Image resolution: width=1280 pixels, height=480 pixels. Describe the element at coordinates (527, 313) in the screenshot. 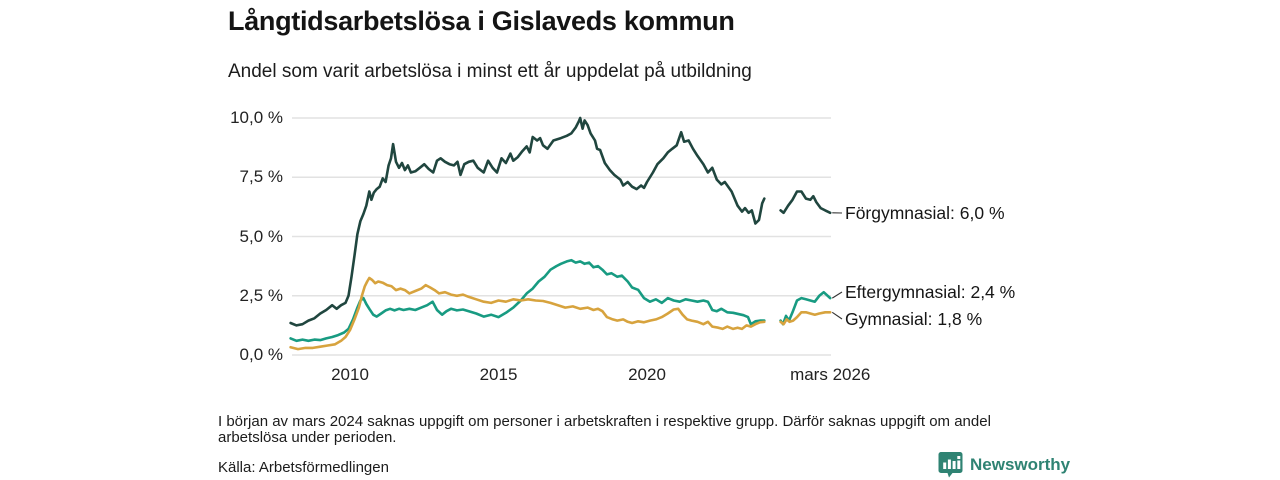

I see `series-line-gymnasial-seg0` at that location.